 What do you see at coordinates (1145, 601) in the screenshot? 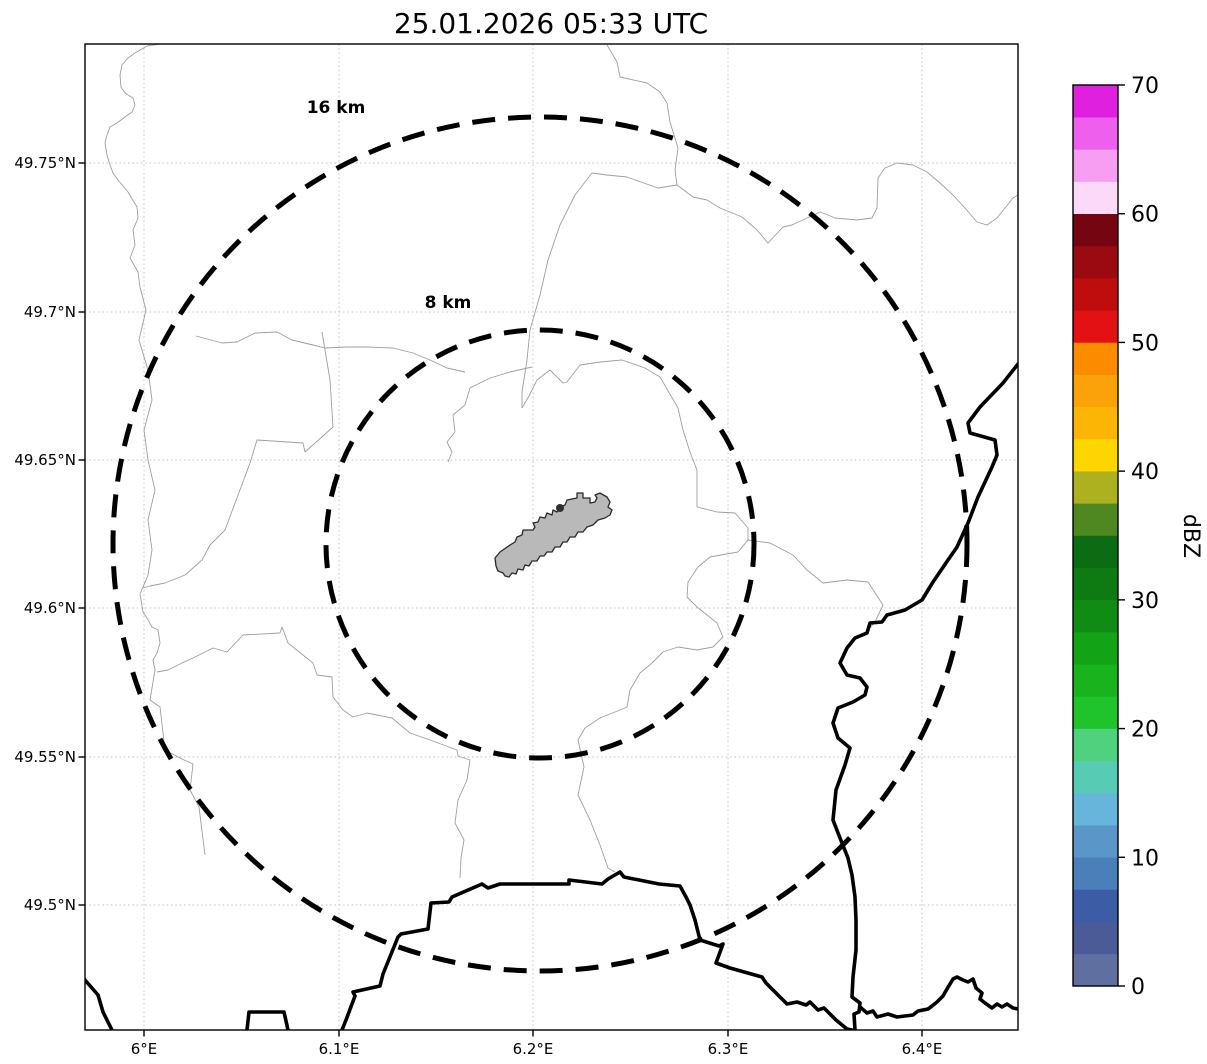
I see `colorbar-tick-label: 30` at bounding box center [1145, 601].